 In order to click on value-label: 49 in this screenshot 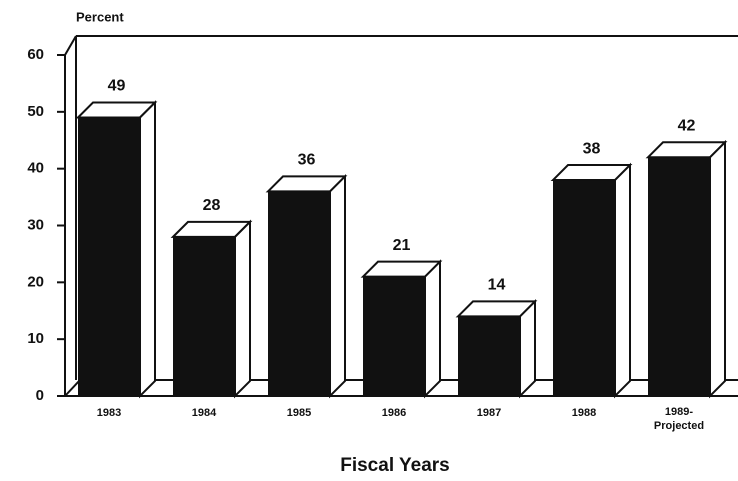, I will do `click(117, 86)`.